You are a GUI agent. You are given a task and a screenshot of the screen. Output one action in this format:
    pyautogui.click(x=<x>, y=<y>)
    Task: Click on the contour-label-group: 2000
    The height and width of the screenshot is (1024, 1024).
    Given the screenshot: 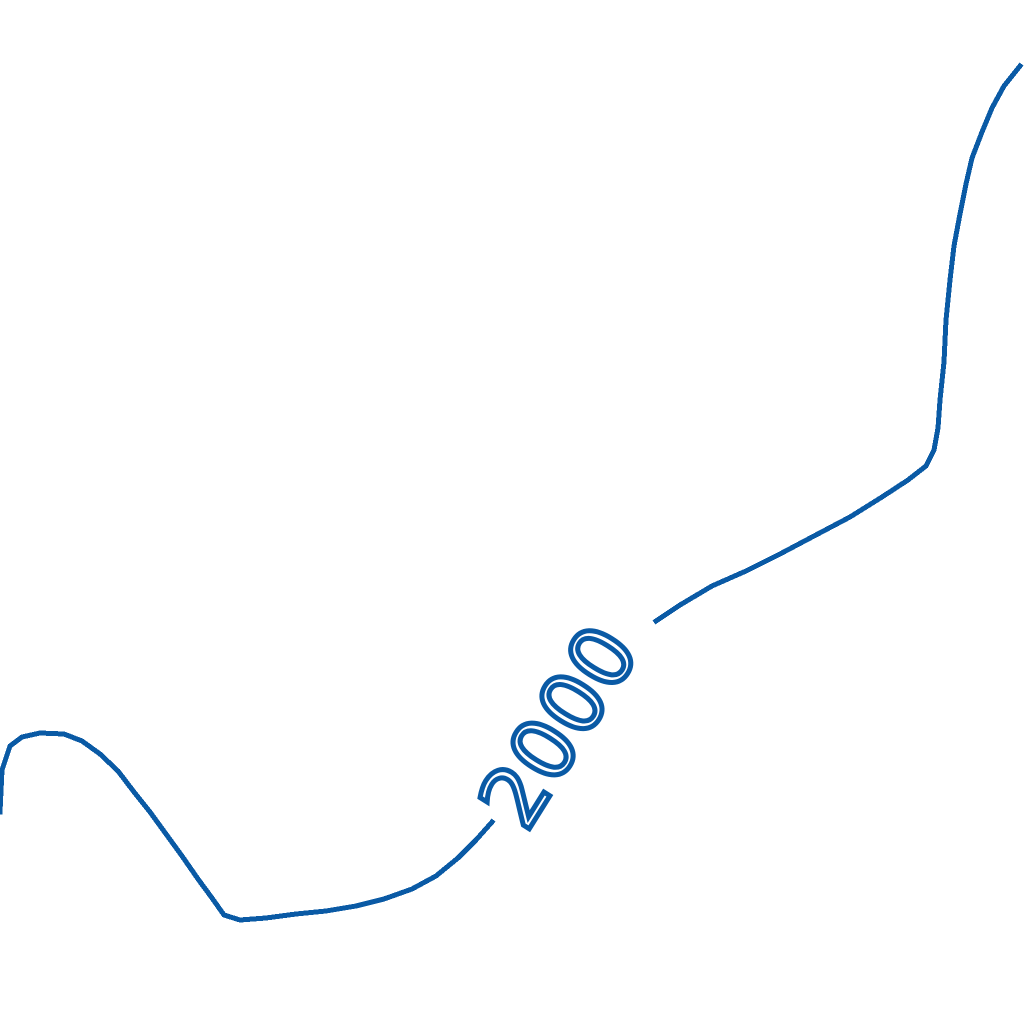 What is the action you would take?
    pyautogui.click(x=559, y=726)
    